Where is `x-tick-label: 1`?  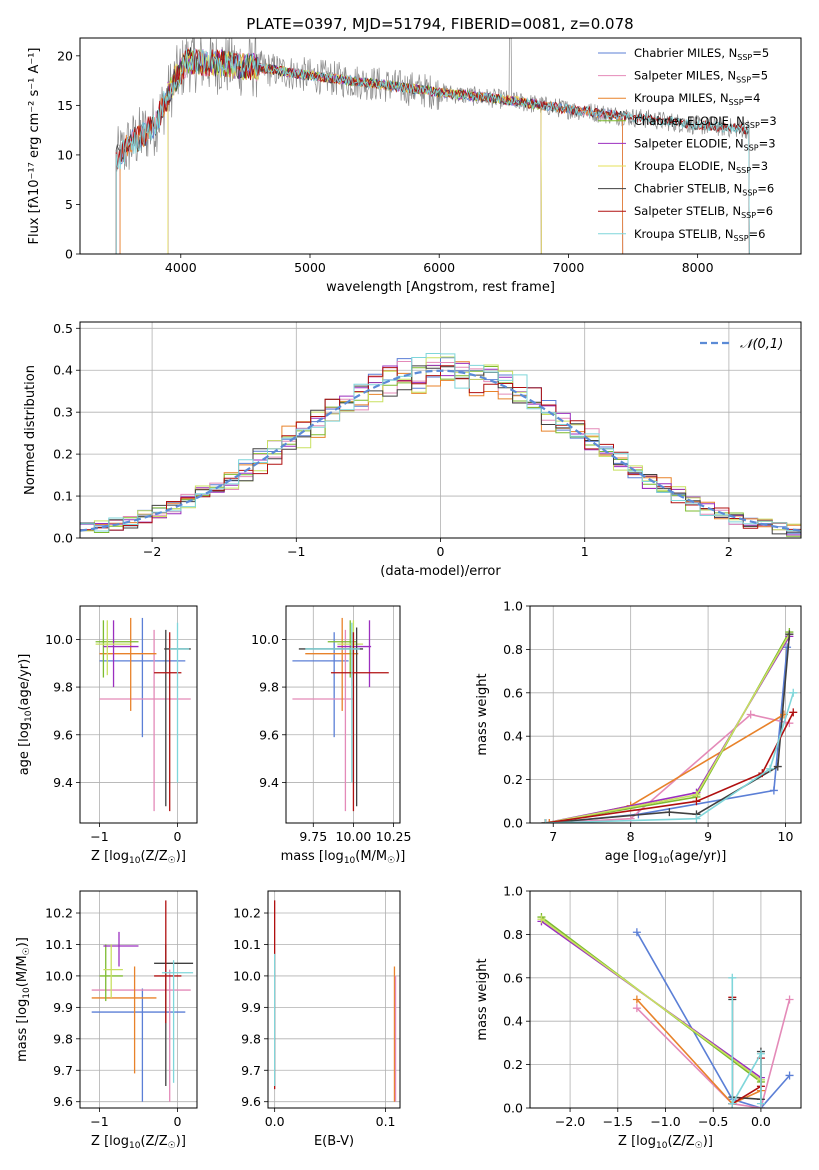
x-tick-label: 1 is located at coordinates (585, 551).